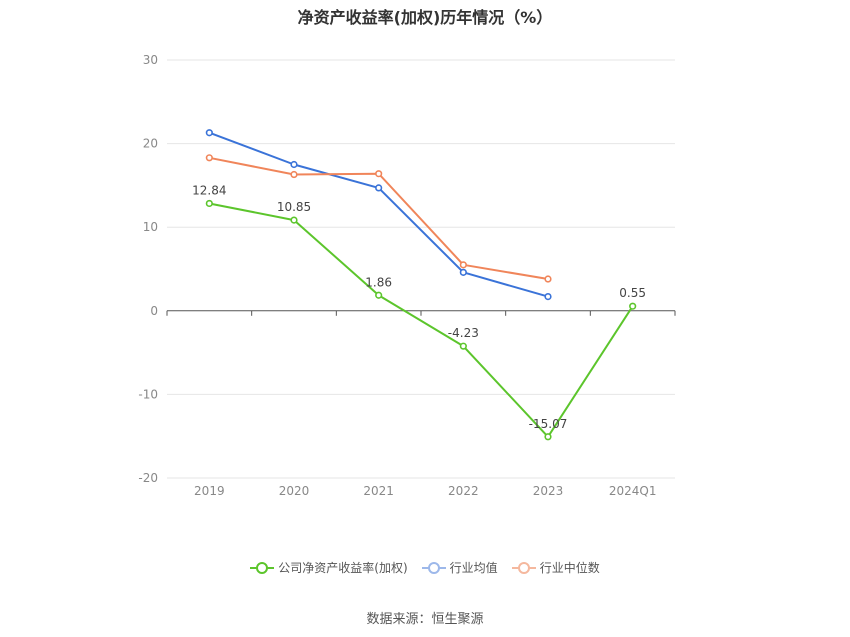 The width and height of the screenshot is (850, 637). Describe the element at coordinates (294, 491) in the screenshot. I see `x-tick-label: 2020` at that location.